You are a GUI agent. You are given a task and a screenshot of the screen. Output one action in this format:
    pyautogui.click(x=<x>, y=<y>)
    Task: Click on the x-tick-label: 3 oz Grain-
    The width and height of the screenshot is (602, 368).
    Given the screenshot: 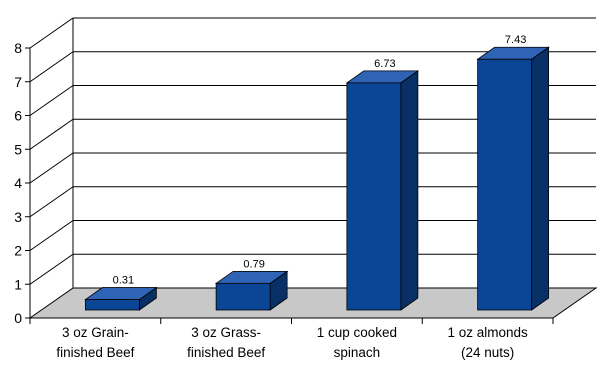 What is the action you would take?
    pyautogui.click(x=95, y=332)
    